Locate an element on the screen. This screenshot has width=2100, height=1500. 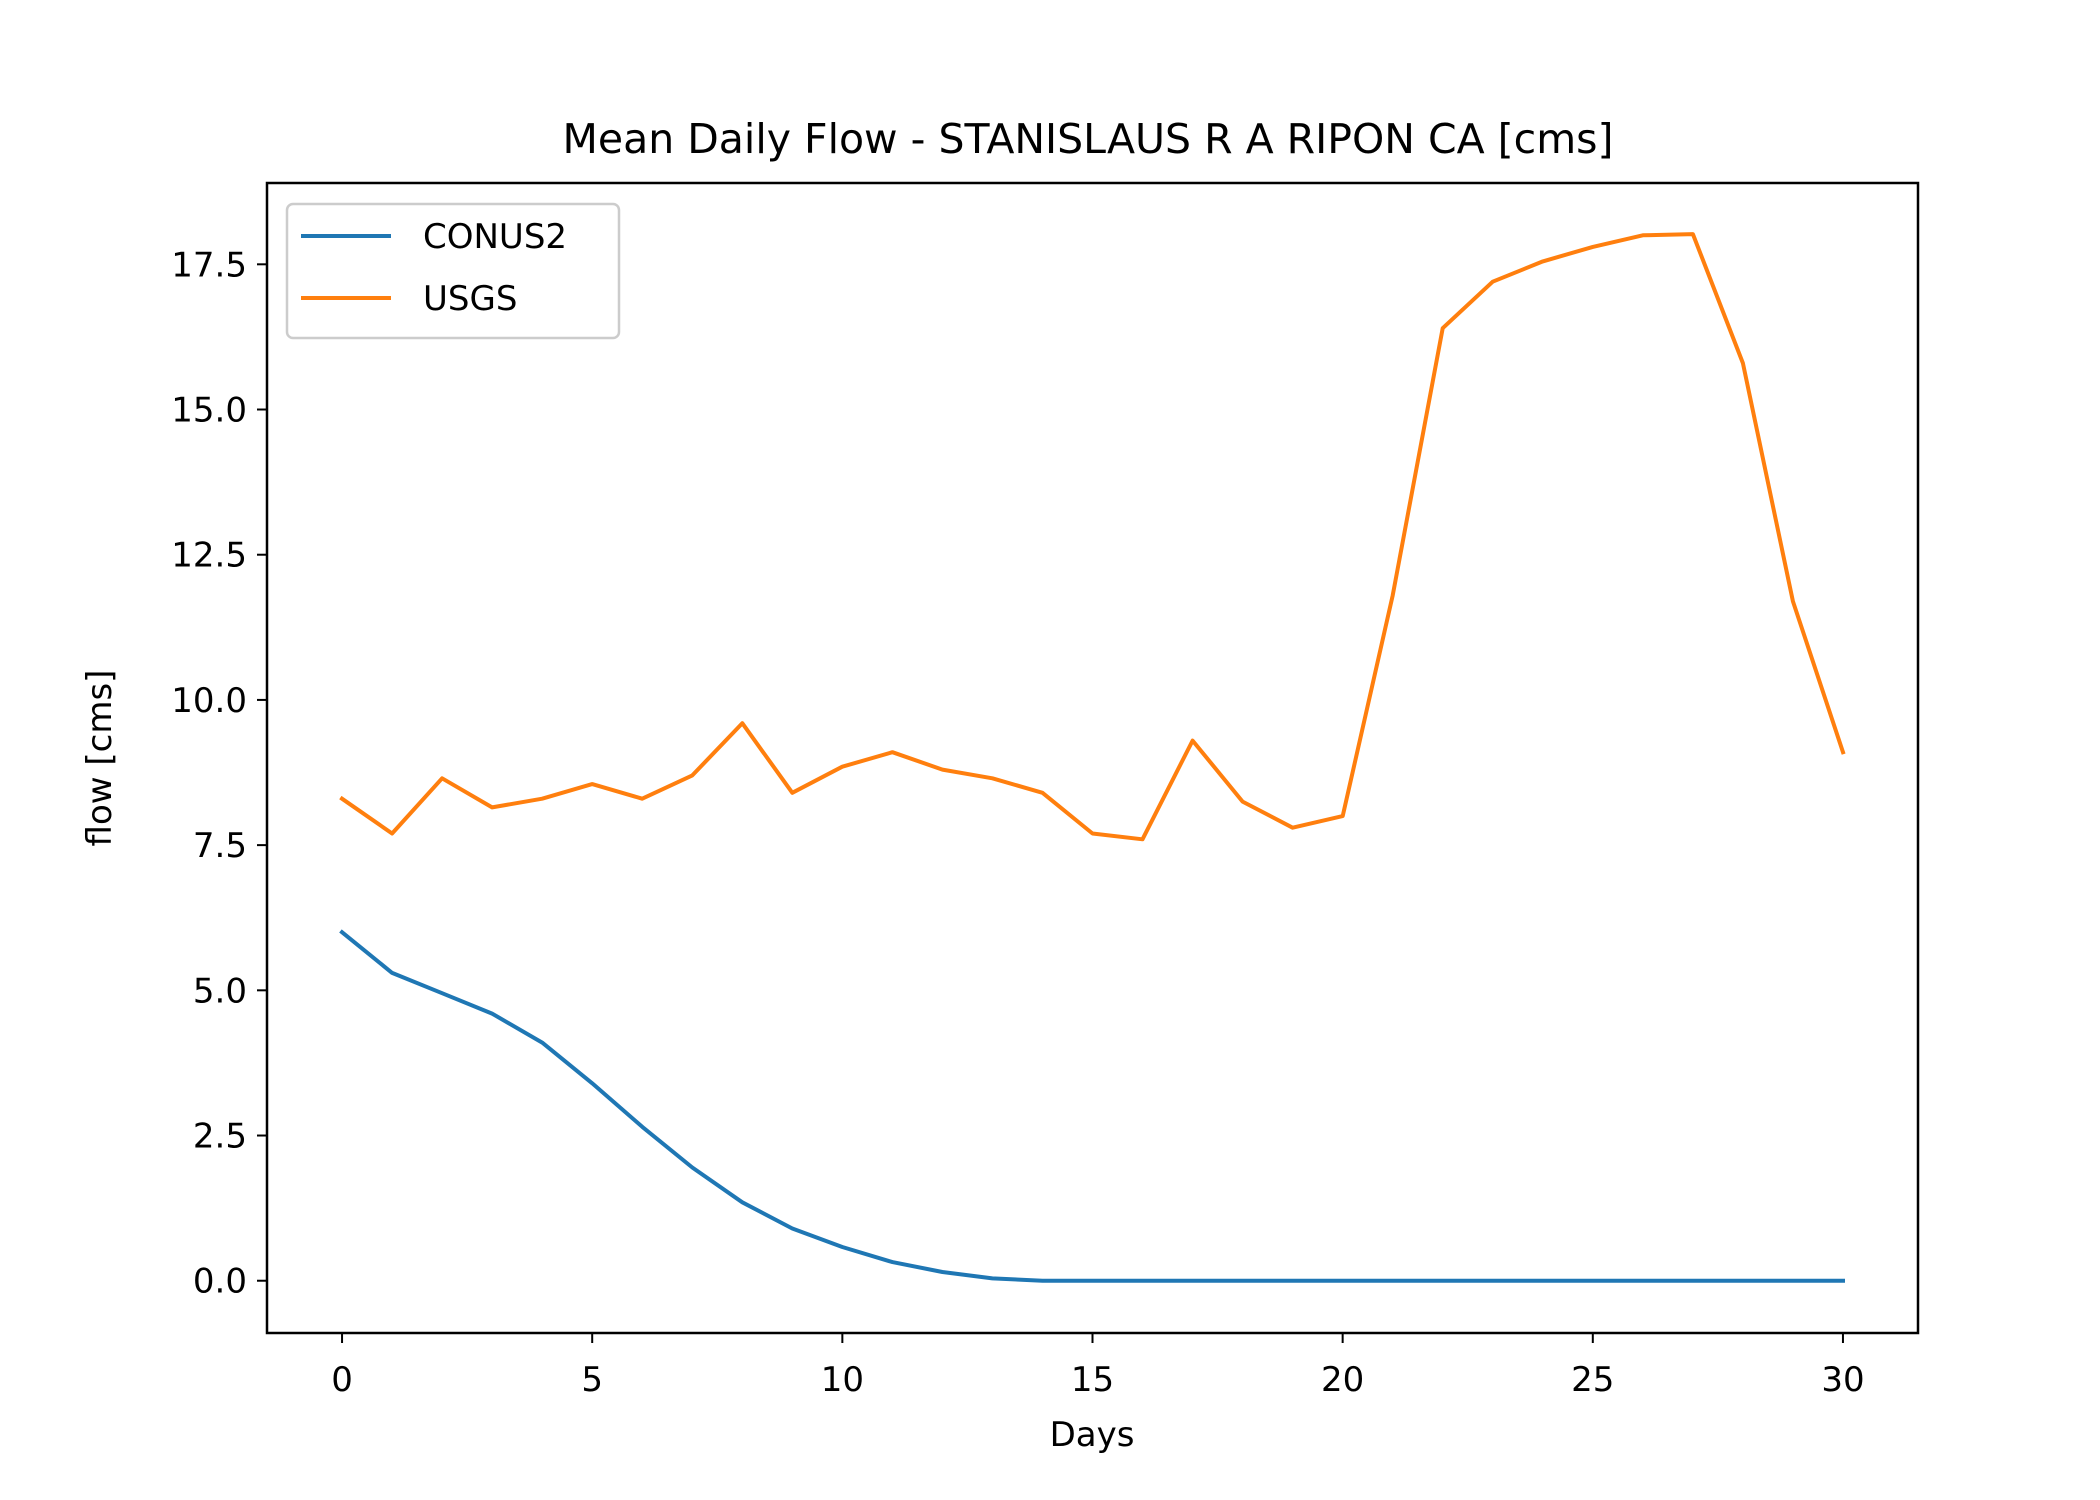
x-tick-label: 5 is located at coordinates (592, 1380).